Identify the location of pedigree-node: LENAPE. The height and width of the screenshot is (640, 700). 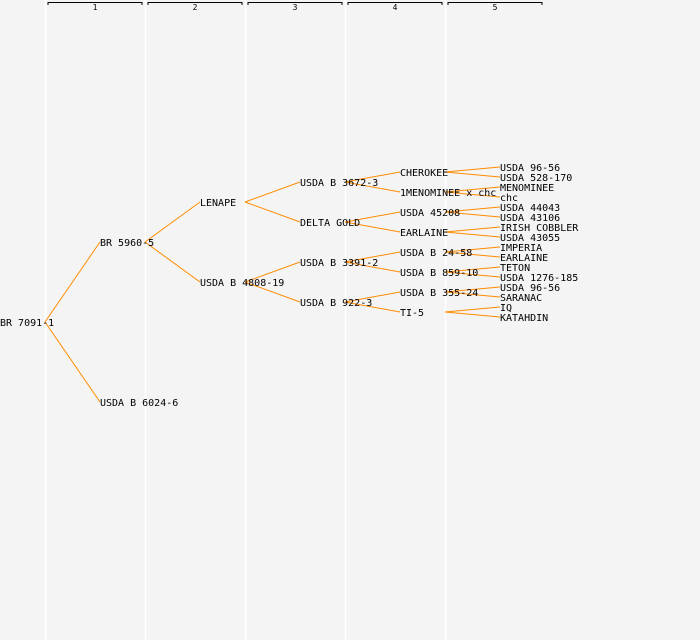
(218, 203).